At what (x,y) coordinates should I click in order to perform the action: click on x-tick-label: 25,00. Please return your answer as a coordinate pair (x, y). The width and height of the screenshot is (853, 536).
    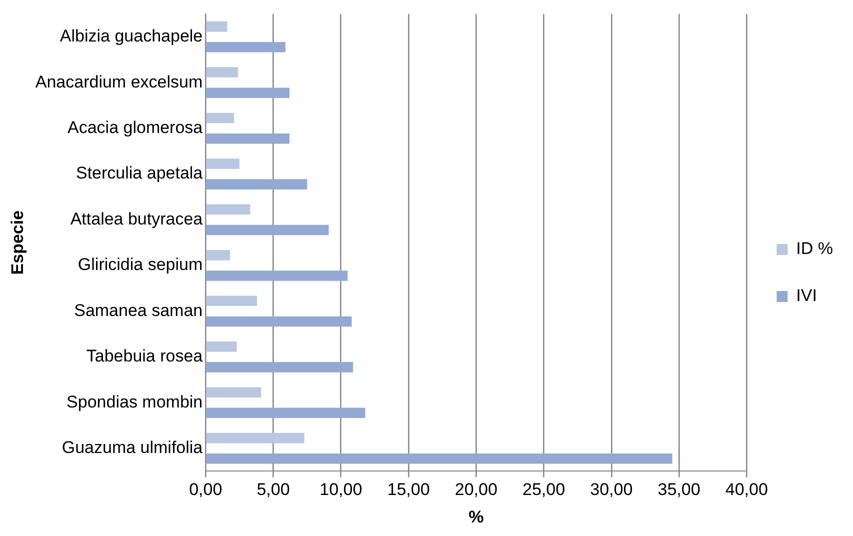
    Looking at the image, I should click on (544, 490).